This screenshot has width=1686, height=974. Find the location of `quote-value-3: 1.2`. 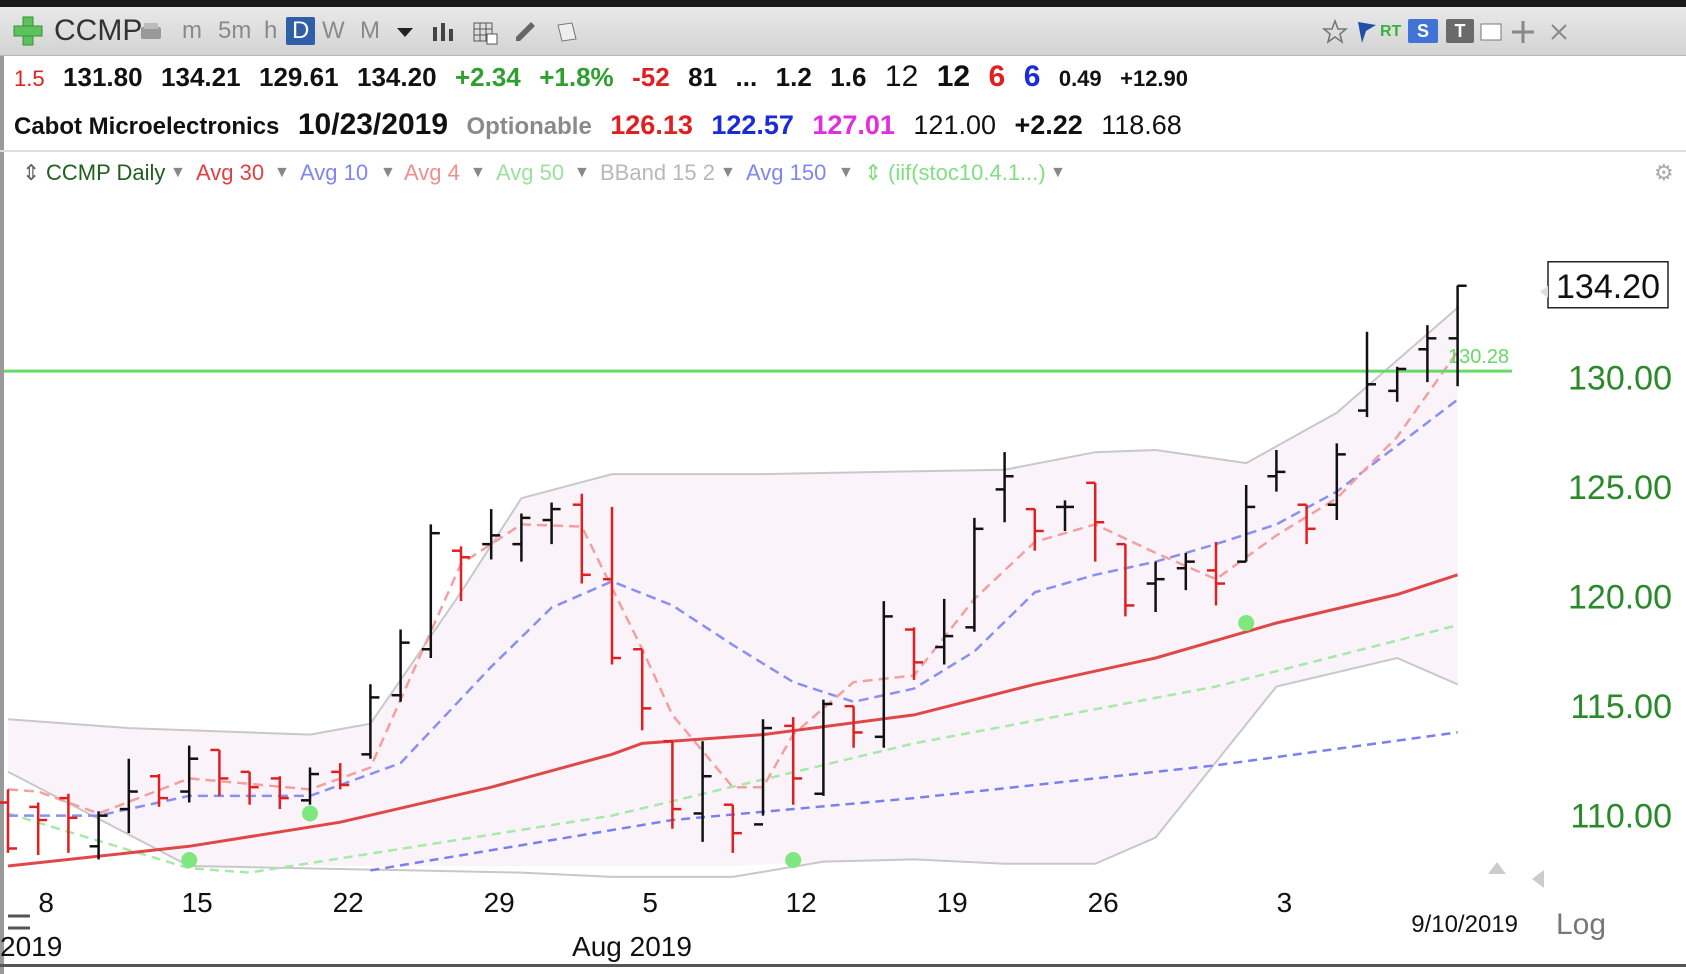

quote-value-3: 1.2 is located at coordinates (793, 77).